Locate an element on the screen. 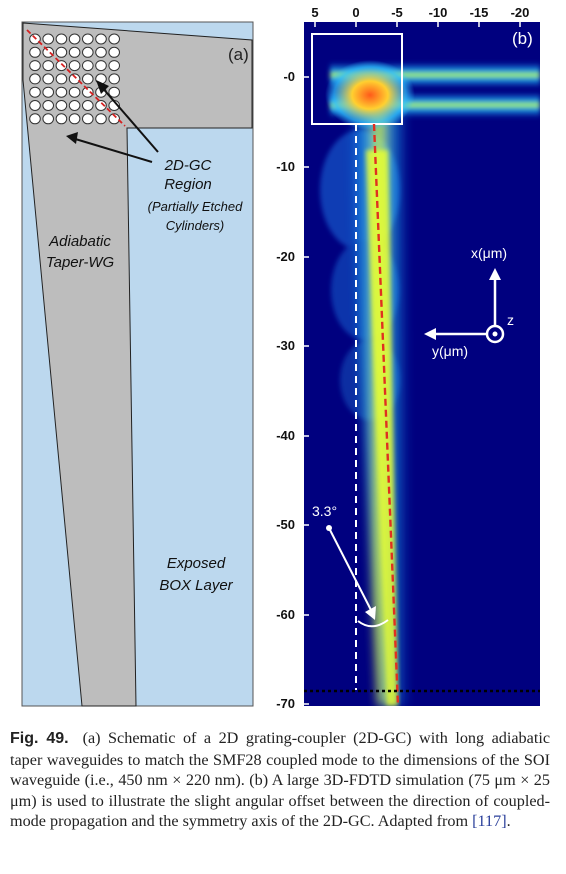  y-axis-label: y(μm) is located at coordinates (450, 351).